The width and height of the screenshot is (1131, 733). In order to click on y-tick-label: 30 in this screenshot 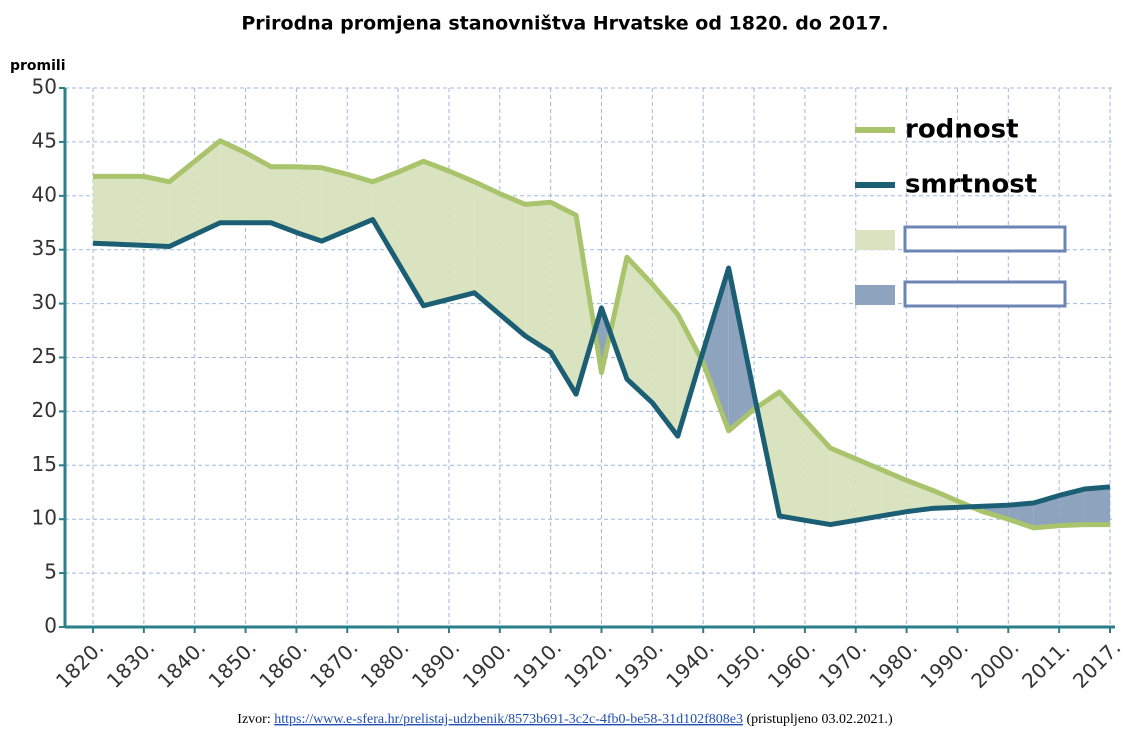, I will do `click(44, 302)`.